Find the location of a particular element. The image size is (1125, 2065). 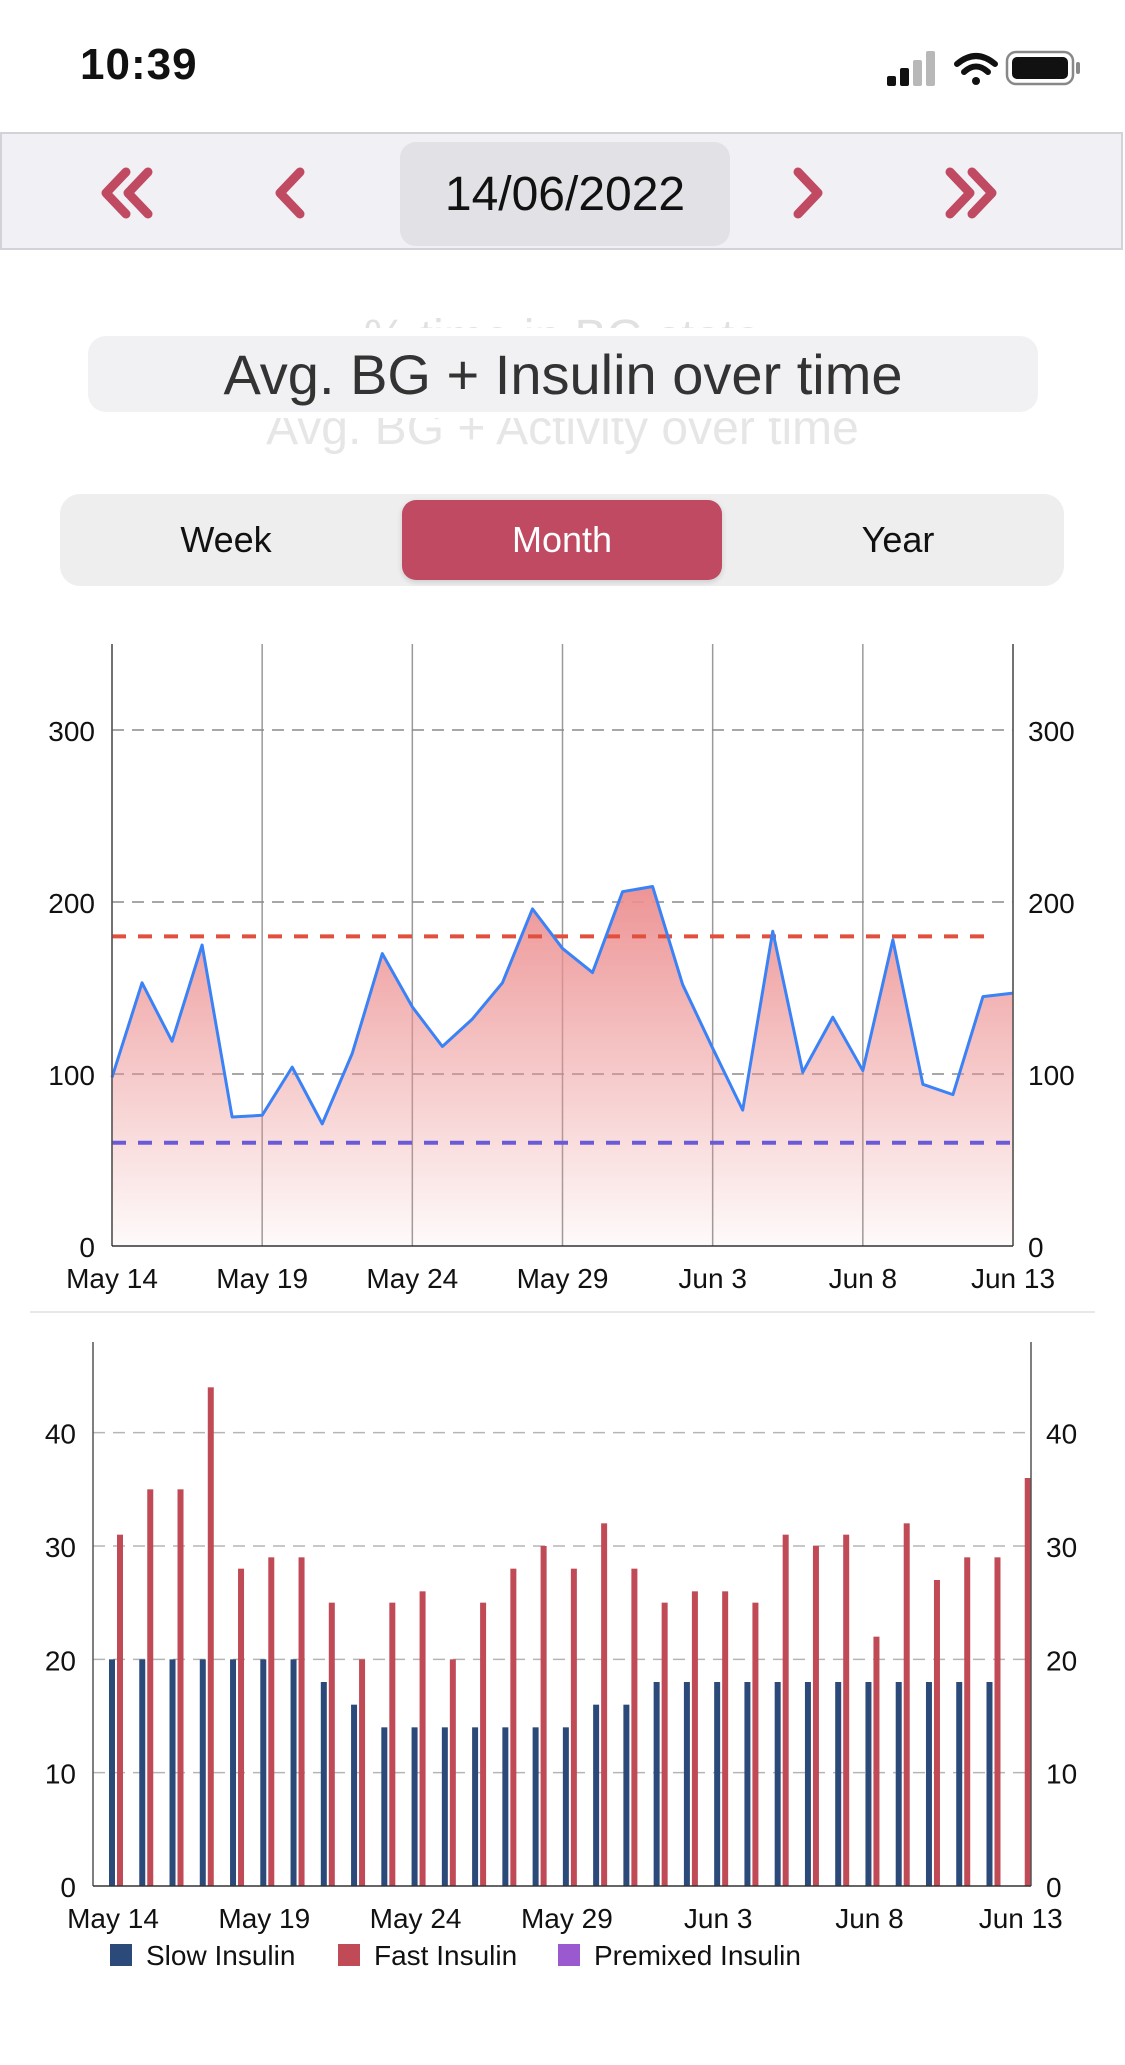

tab-month: Month is located at coordinates (562, 540).